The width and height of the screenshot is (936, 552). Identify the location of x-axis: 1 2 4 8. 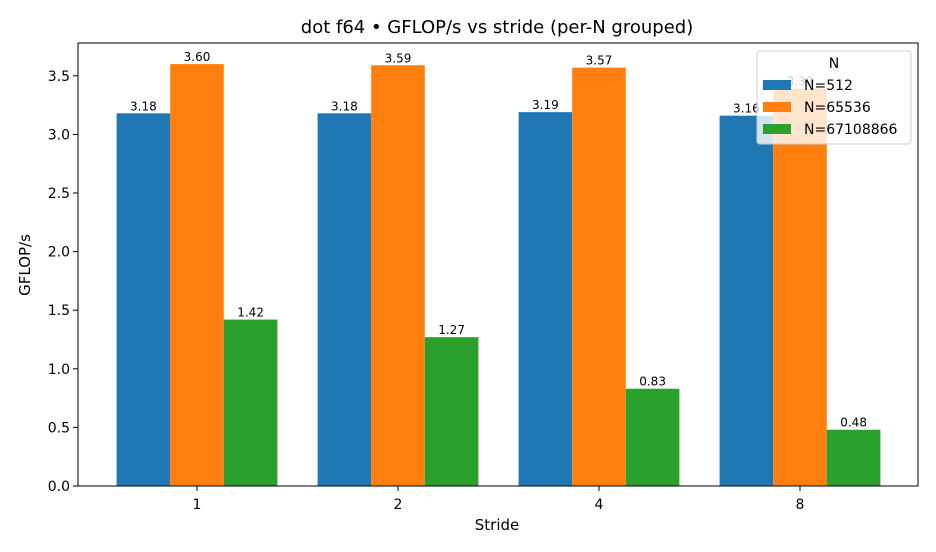
(499, 499).